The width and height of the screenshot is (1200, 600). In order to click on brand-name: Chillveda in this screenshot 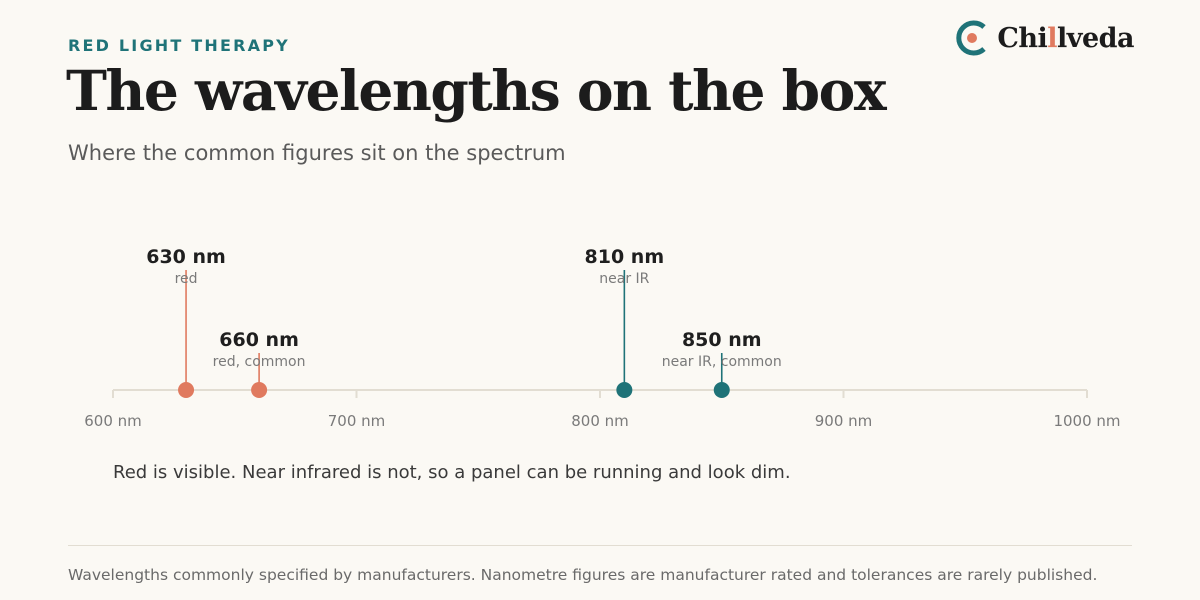, I will do `click(1065, 38)`.